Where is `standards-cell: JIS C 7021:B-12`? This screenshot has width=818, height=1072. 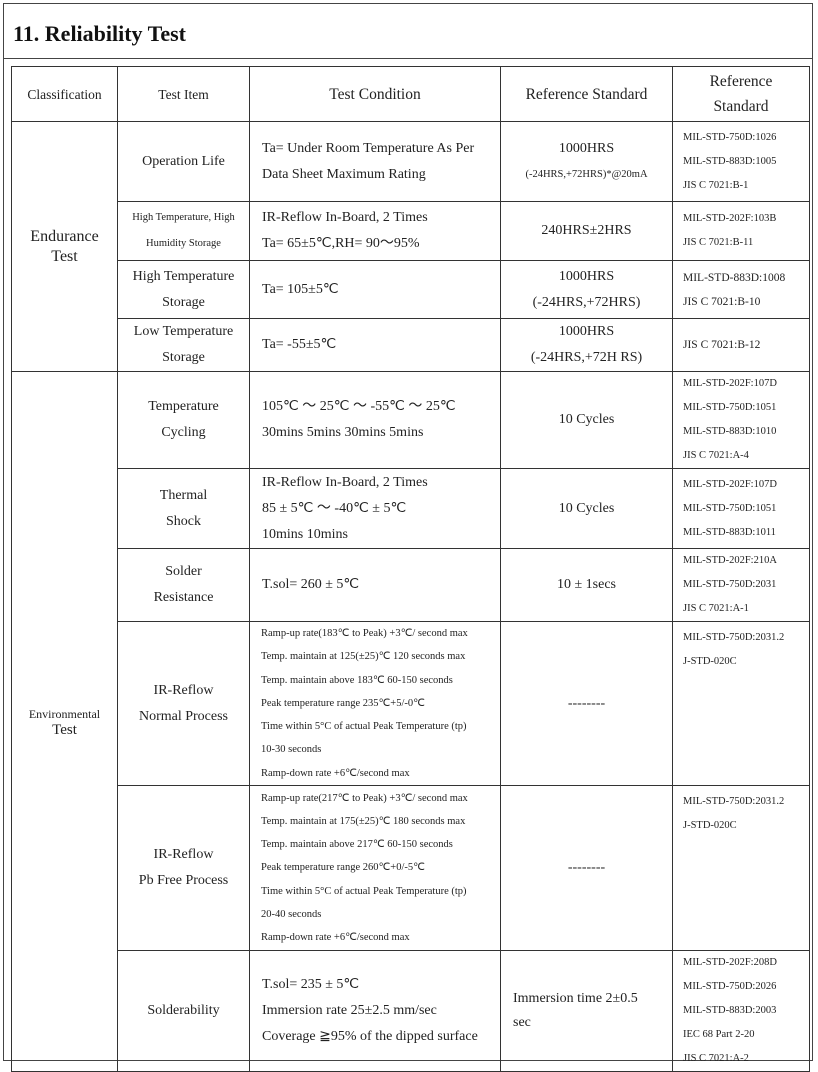
standards-cell: JIS C 7021:B-12 is located at coordinates (741, 345).